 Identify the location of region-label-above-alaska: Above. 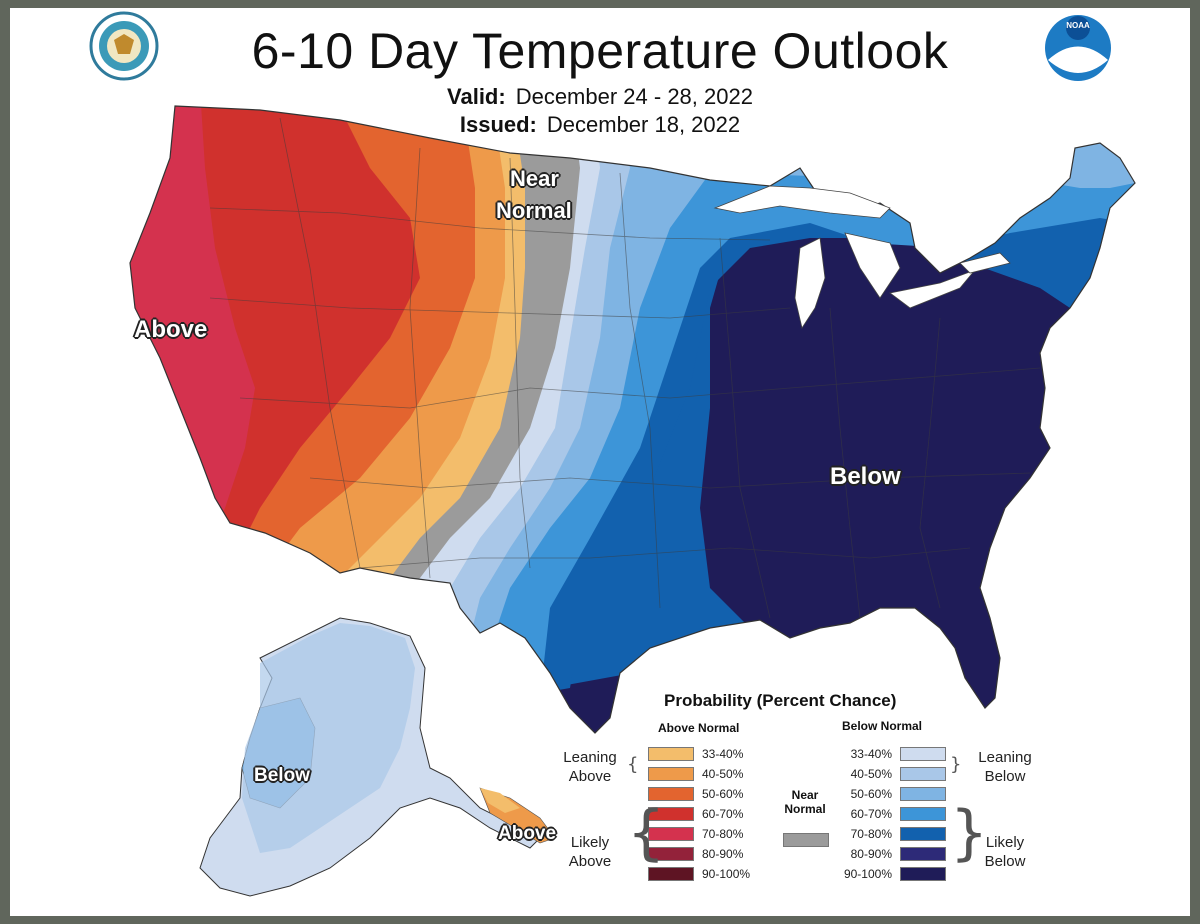
(527, 833).